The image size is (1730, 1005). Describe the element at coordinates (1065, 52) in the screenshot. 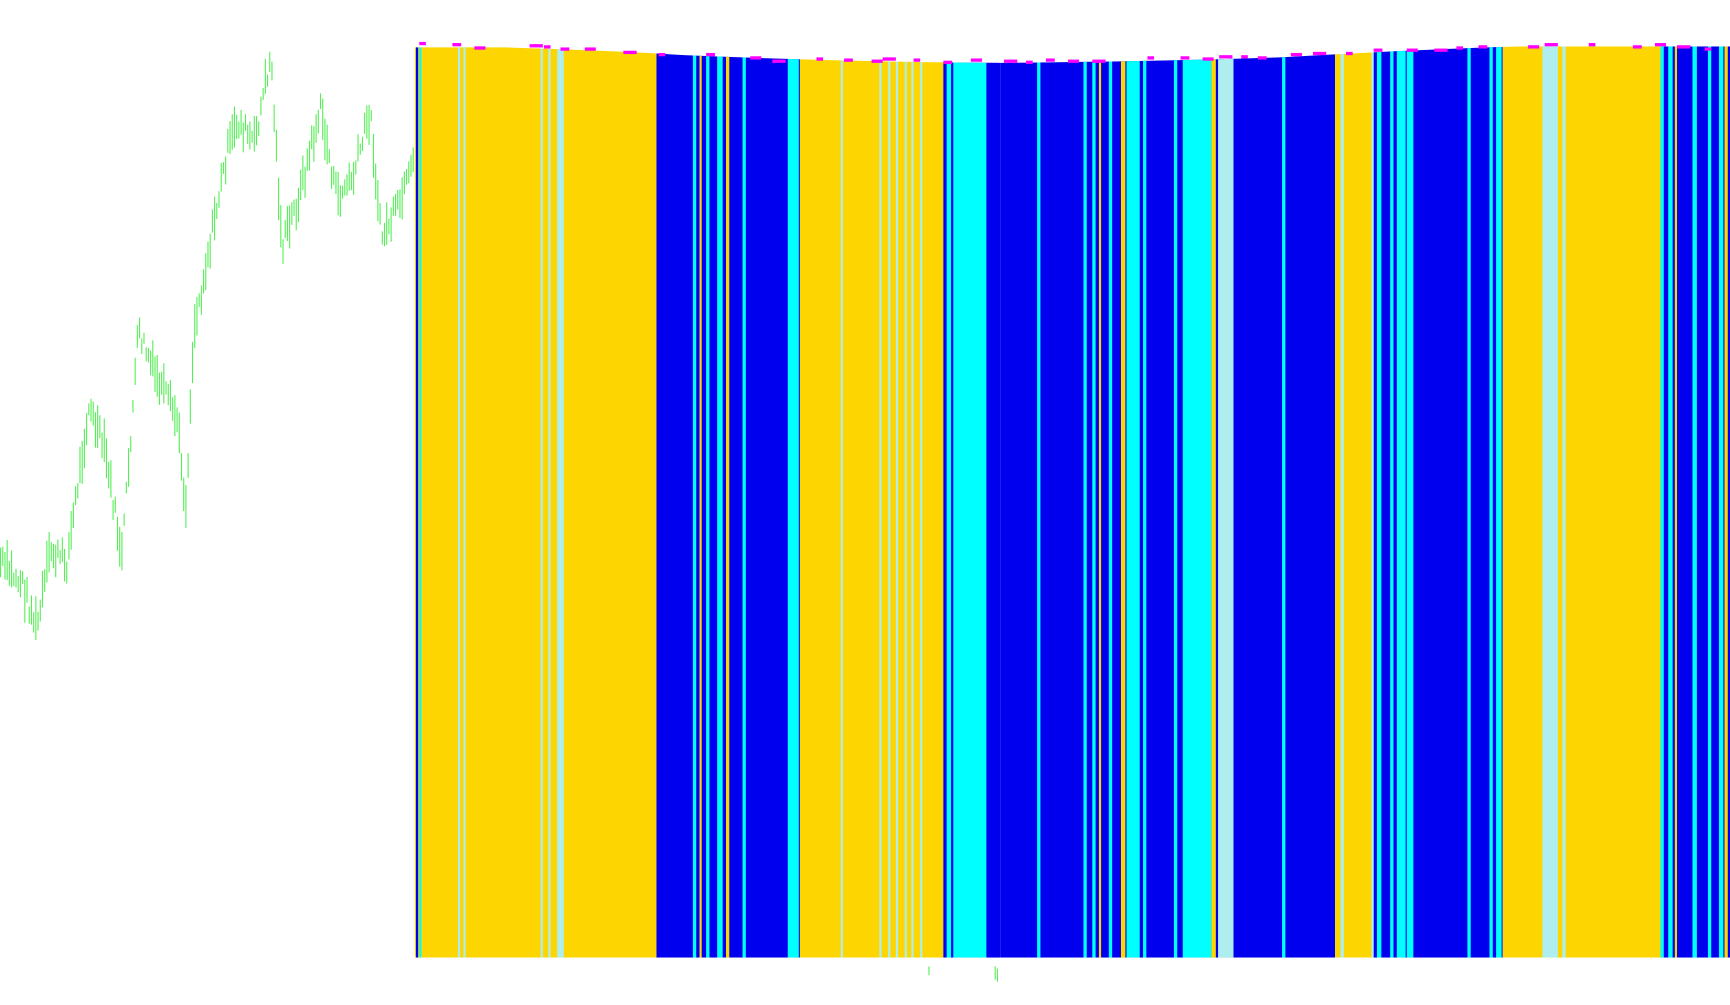

I see `top-markers` at that location.